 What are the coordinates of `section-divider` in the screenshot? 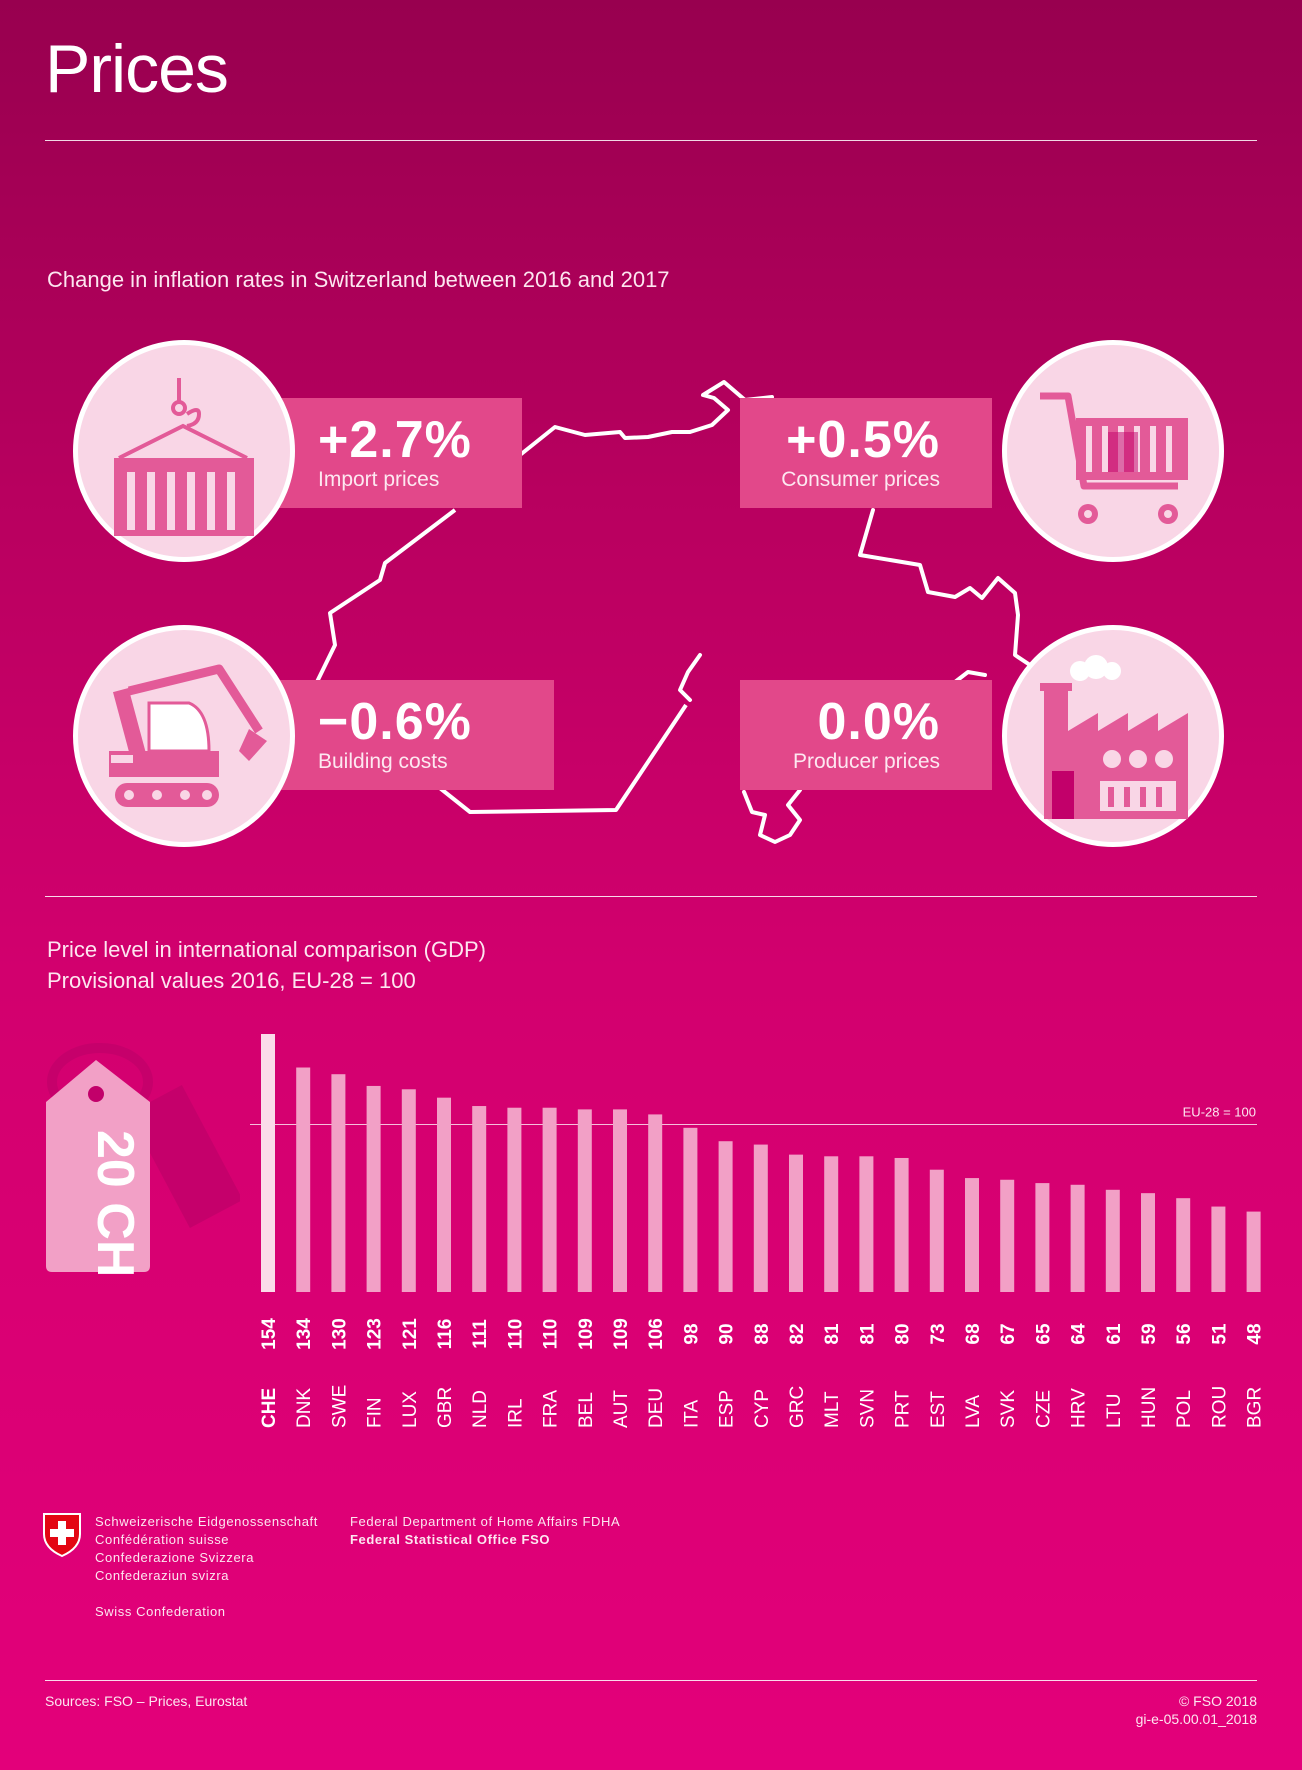 It's located at (651, 896).